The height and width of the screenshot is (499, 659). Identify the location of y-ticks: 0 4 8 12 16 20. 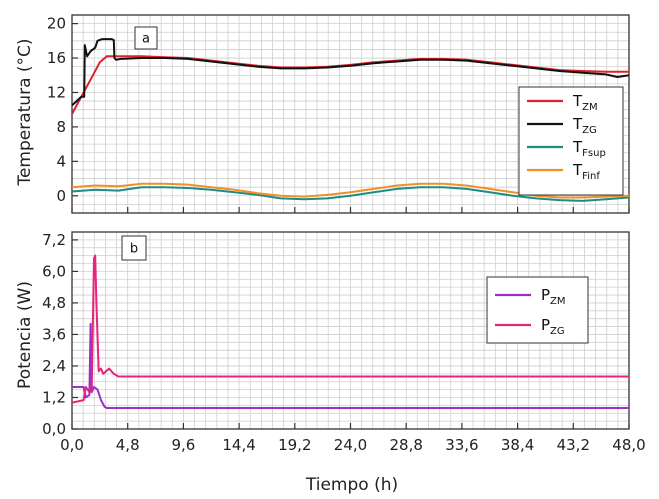
(62, 110).